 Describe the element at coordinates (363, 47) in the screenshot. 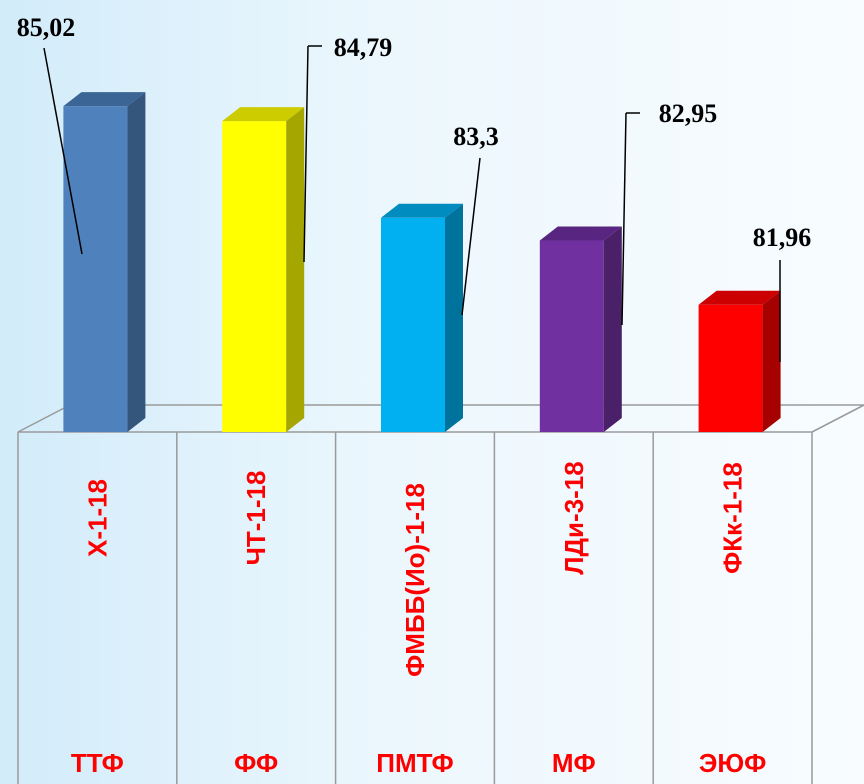

I see `data-label: 84,79` at that location.